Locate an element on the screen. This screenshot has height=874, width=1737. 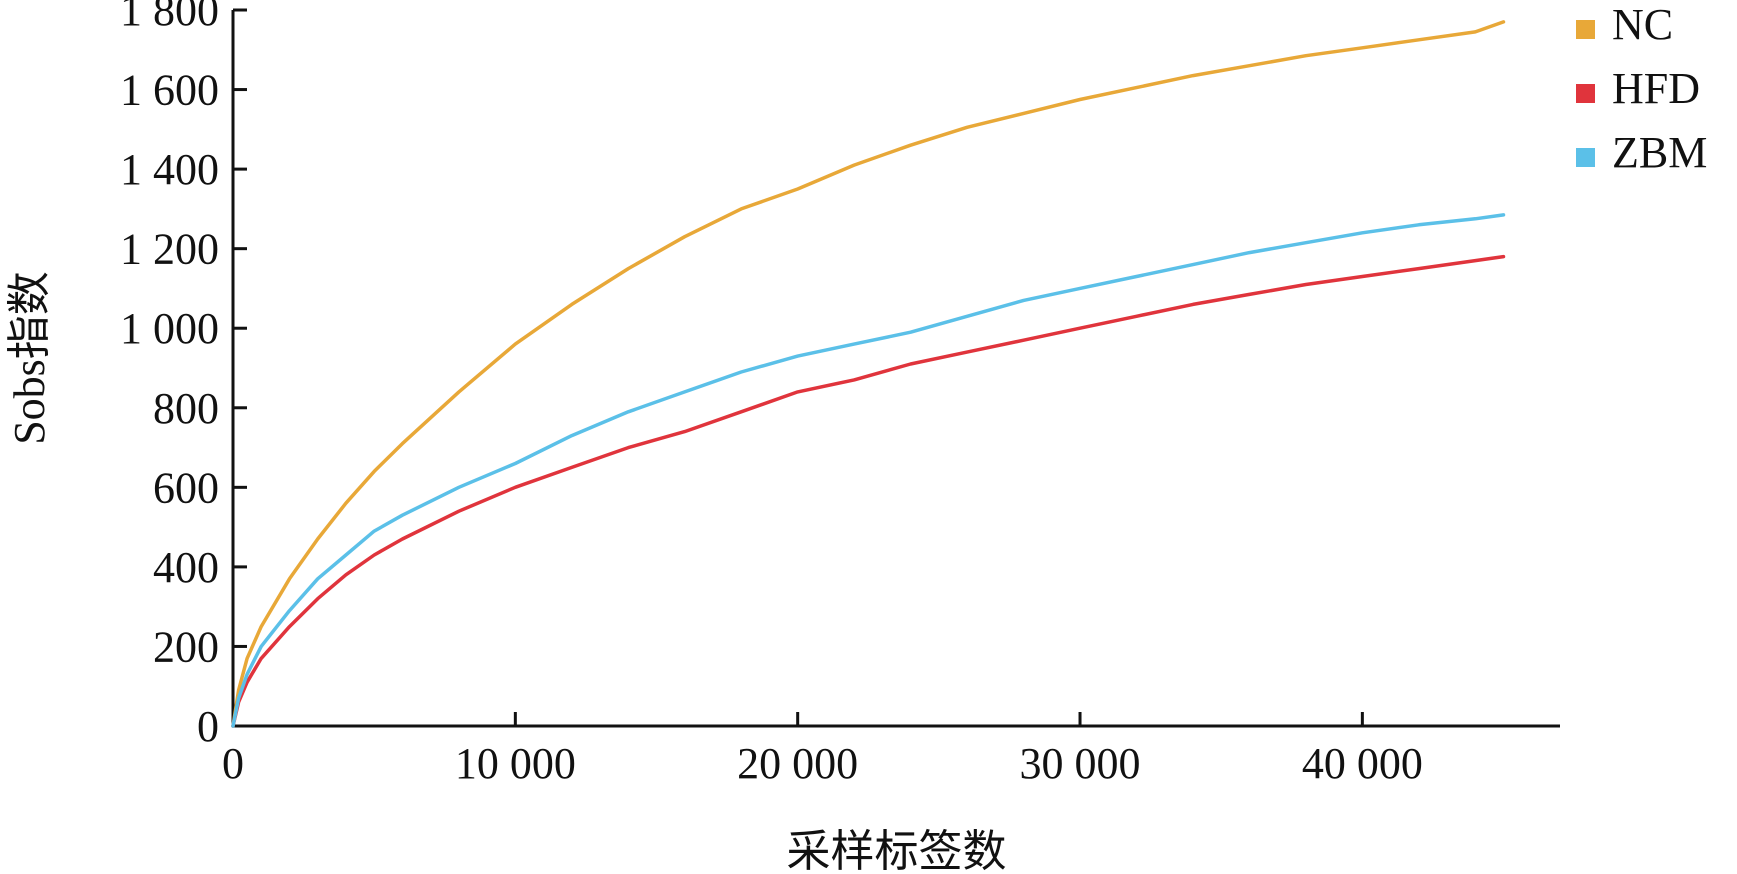
y-tick-label: 0 is located at coordinates (208, 726).